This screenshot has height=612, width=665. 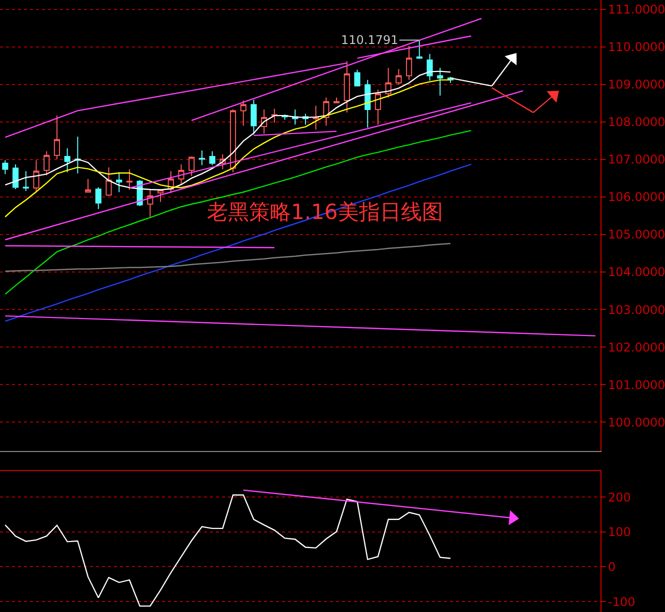 I want to click on y-tick-label: 100, so click(x=619, y=532).